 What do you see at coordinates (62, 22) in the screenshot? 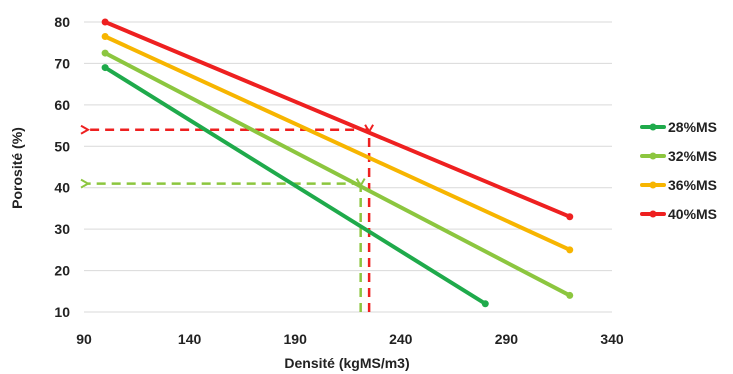
I see `y-tick-label: 80` at bounding box center [62, 22].